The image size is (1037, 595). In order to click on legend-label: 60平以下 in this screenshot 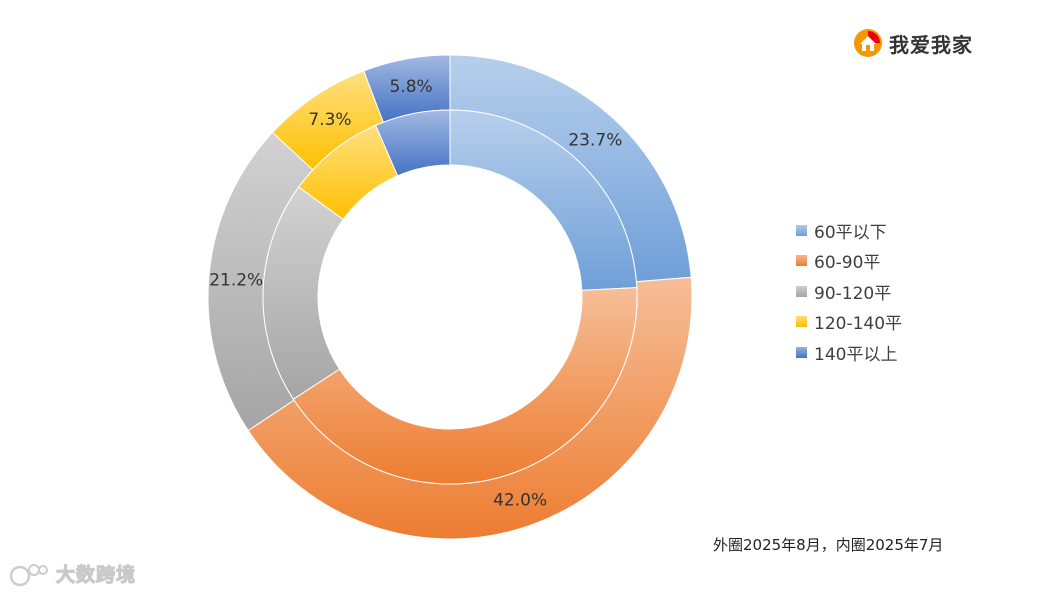, I will do `click(850, 232)`.